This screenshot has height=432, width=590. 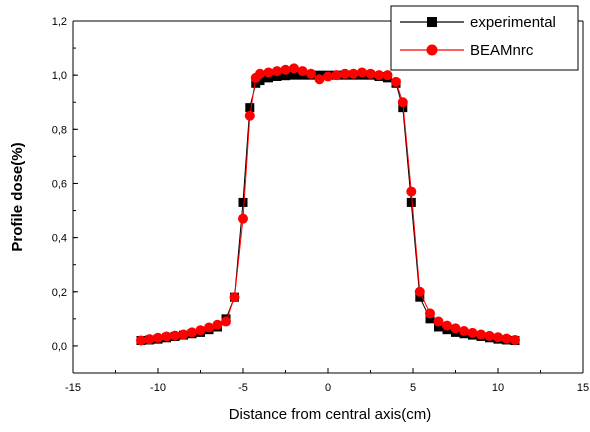 I want to click on legend: experimental BEAMnrc, so click(x=484, y=38).